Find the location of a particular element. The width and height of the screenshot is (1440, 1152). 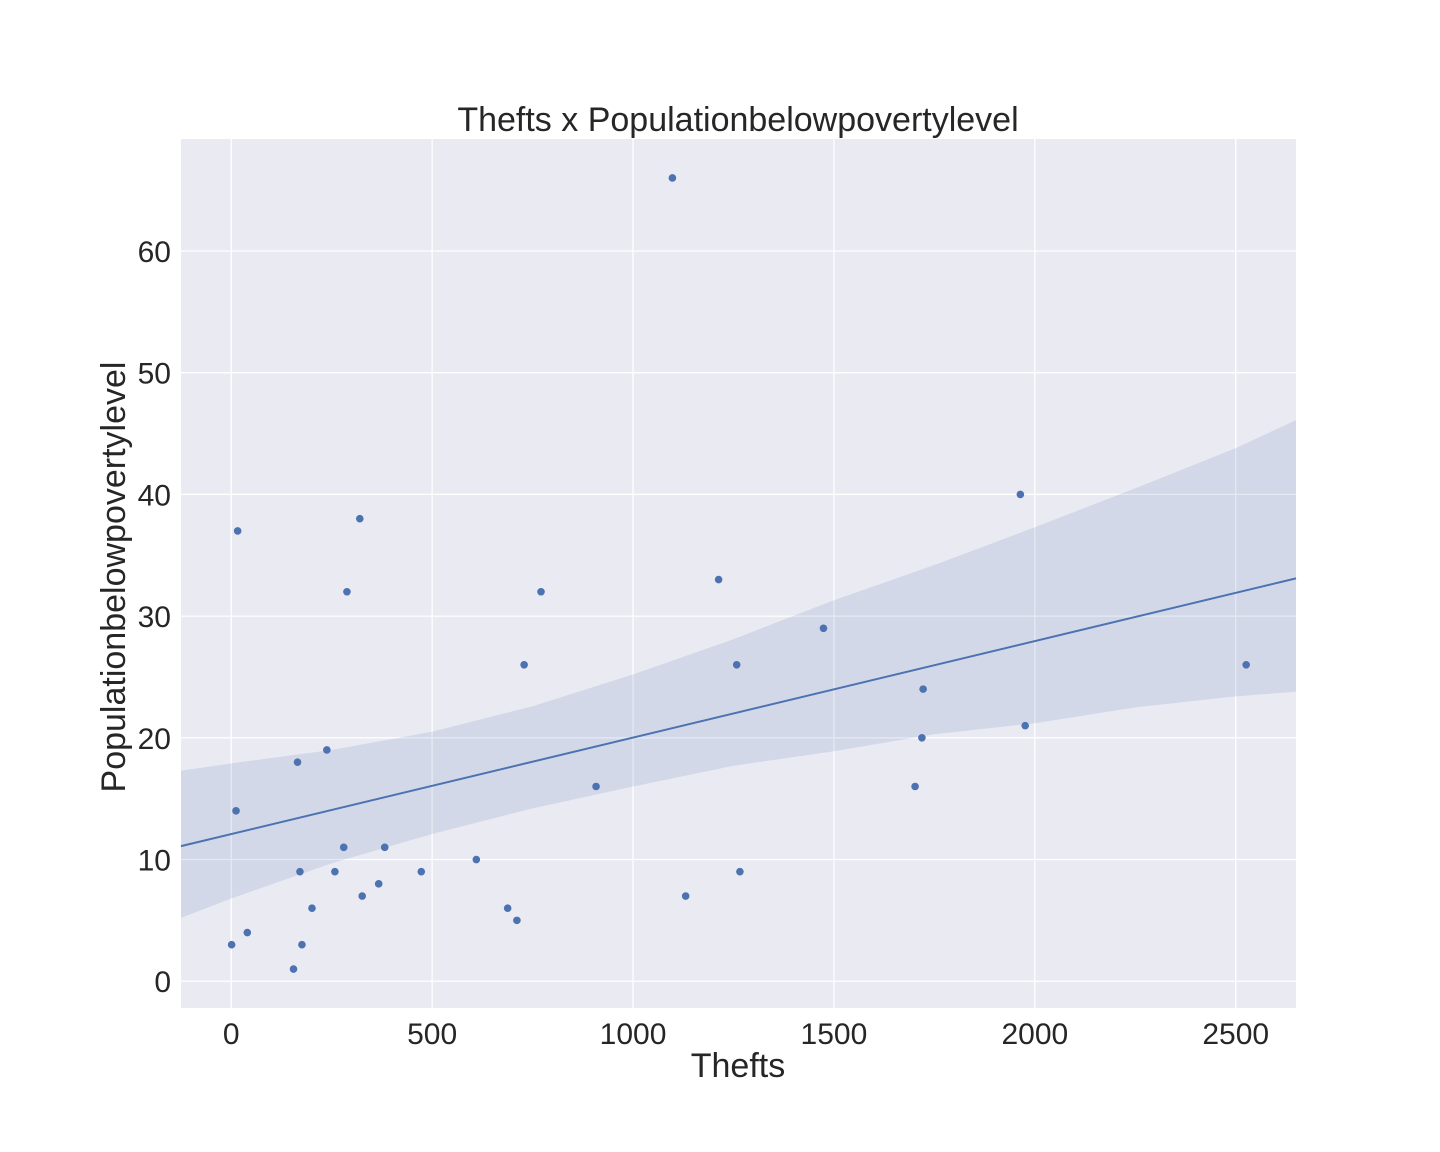

y-axis-label: Populationbelowpovertylevel is located at coordinates (114, 577).